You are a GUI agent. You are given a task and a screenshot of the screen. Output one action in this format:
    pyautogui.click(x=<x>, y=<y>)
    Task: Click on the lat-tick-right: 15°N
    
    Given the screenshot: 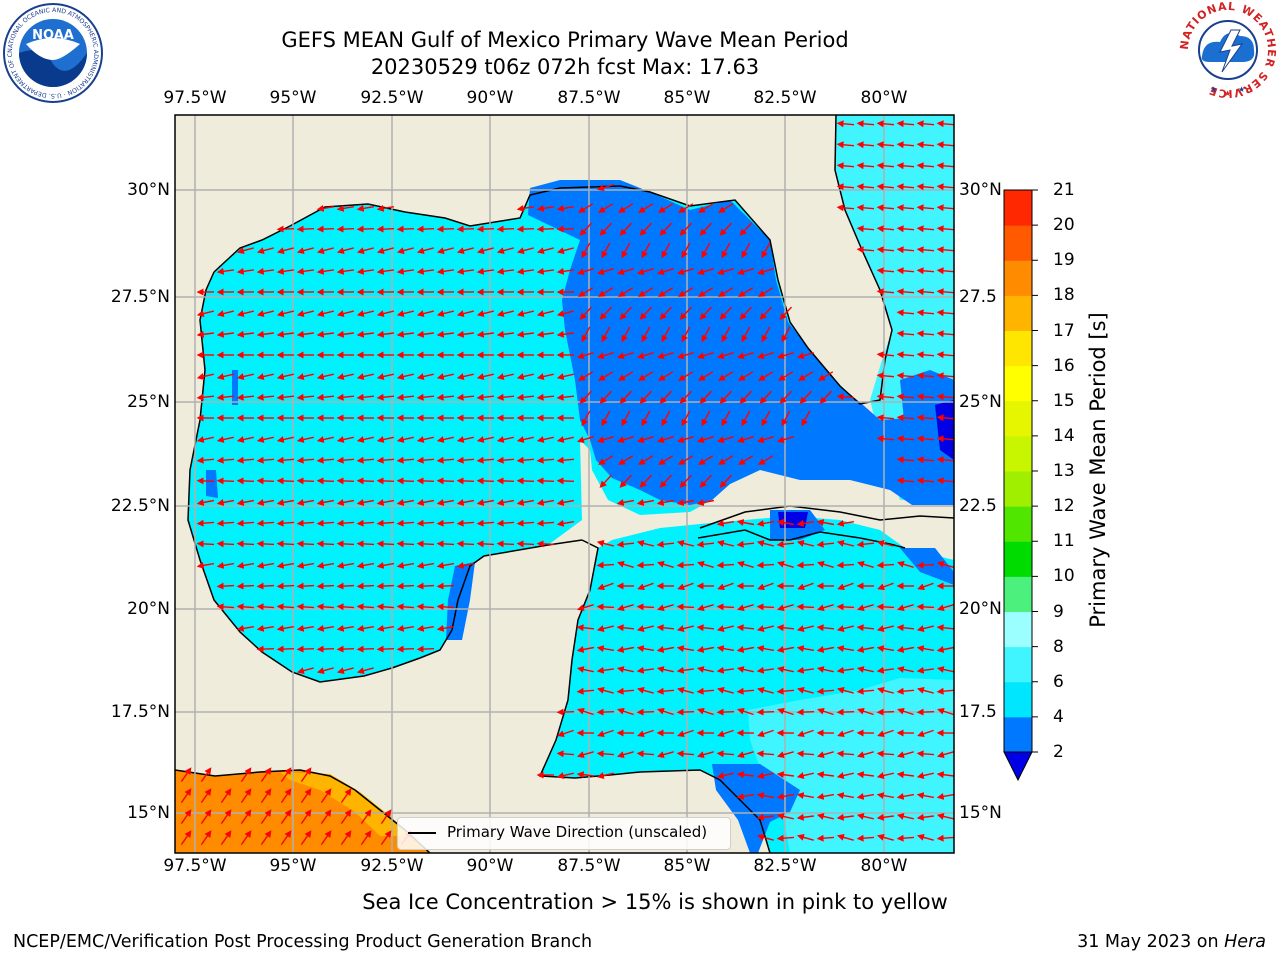 What is the action you would take?
    pyautogui.click(x=980, y=813)
    